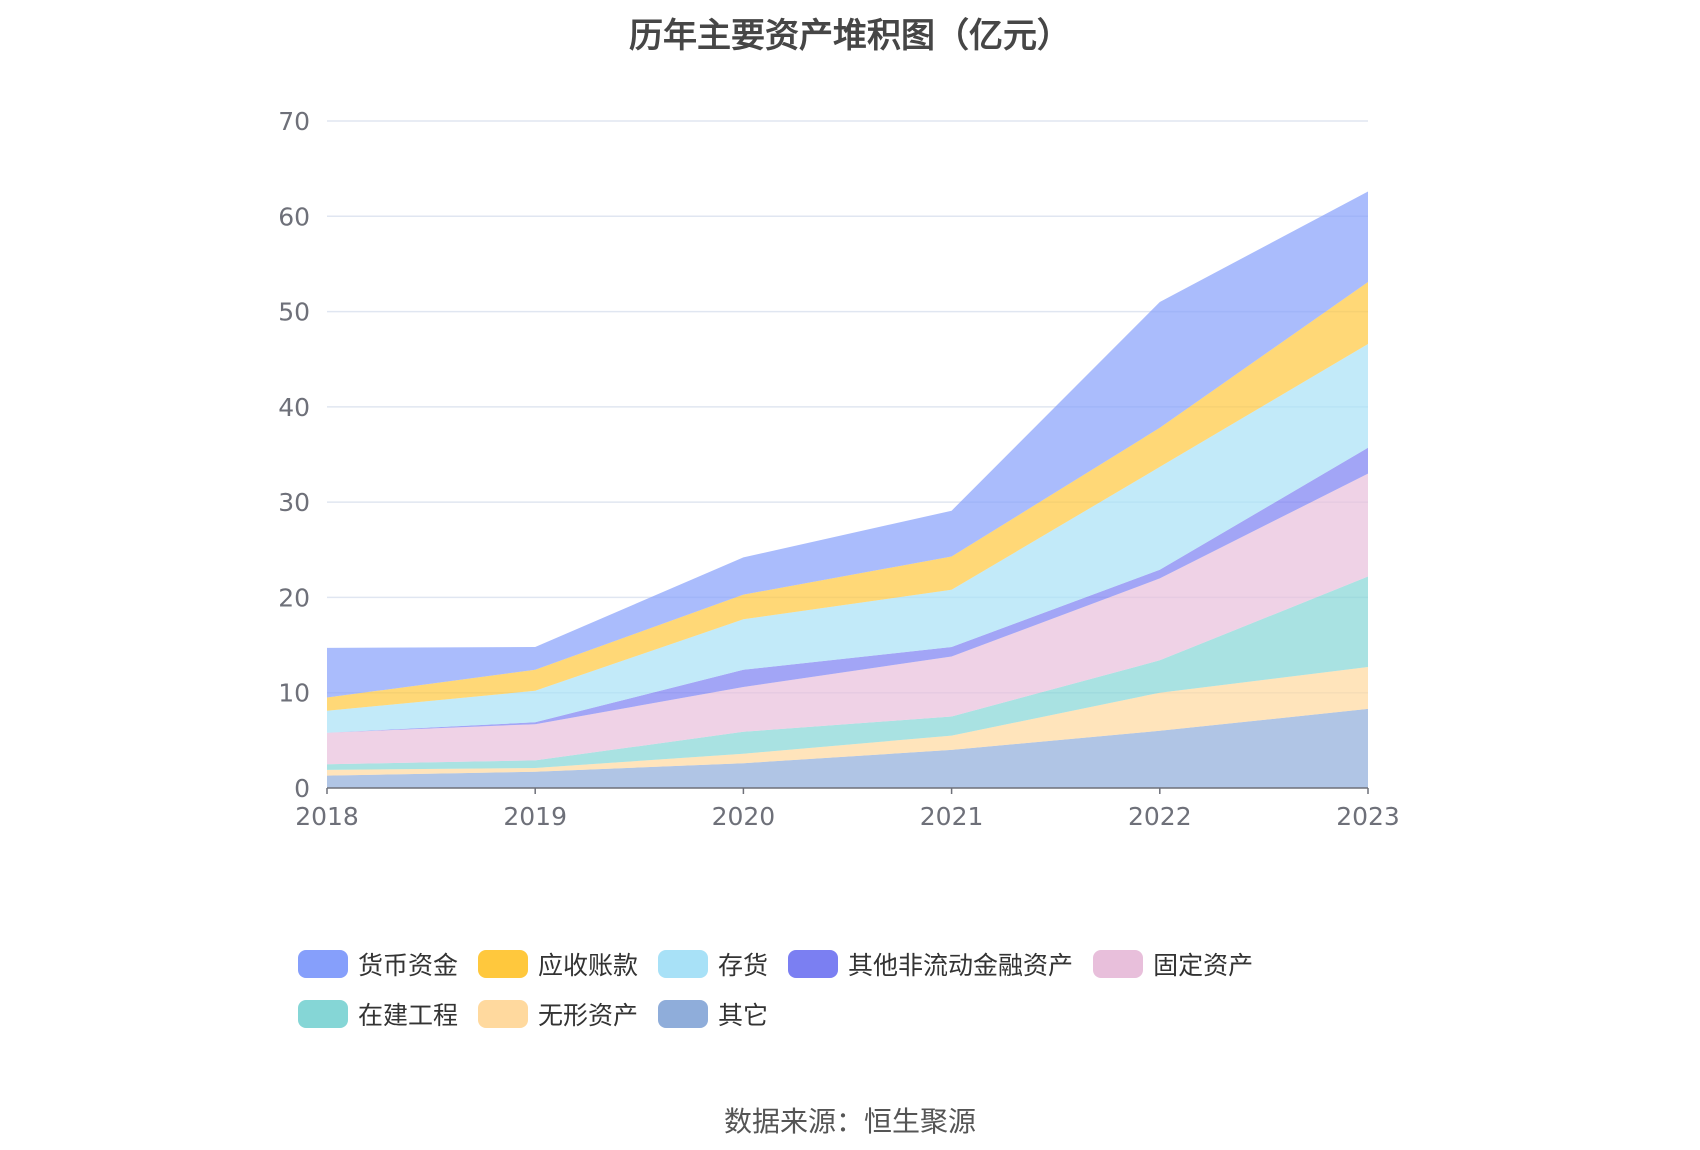 Image resolution: width=1700 pixels, height=1150 pixels. I want to click on y-tick-label: 10, so click(294, 693).